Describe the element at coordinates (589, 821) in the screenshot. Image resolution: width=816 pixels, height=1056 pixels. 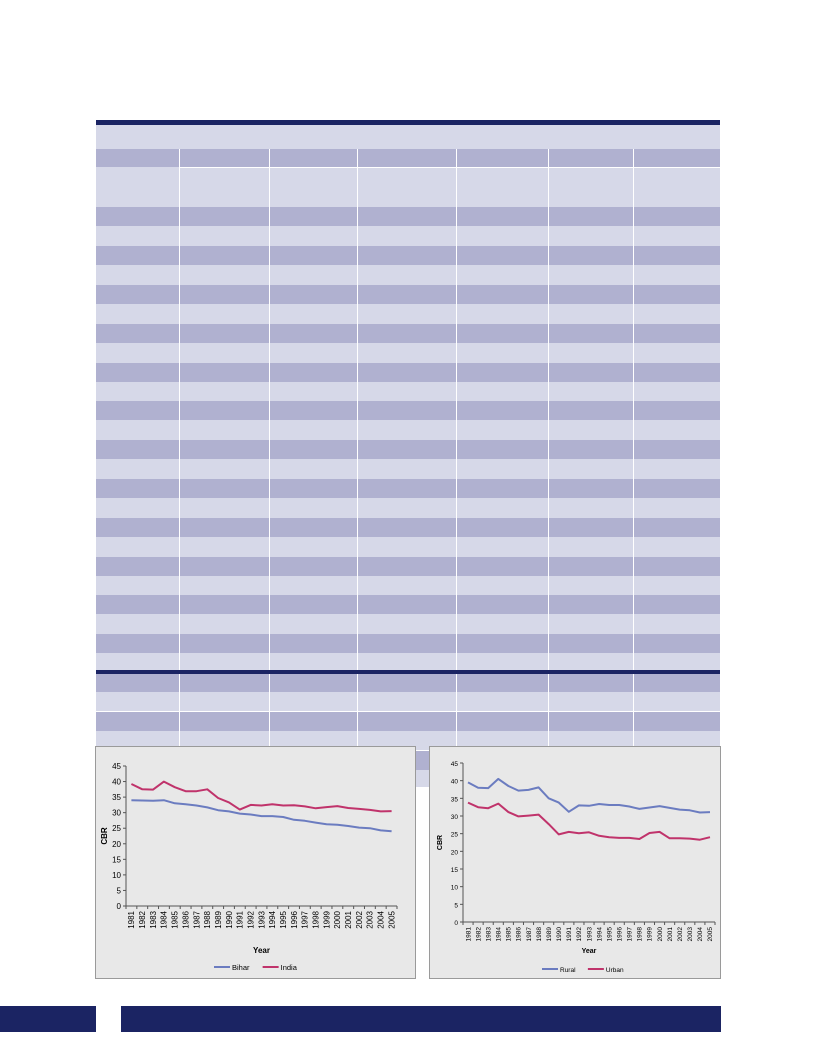
I see `series-line-urban` at that location.